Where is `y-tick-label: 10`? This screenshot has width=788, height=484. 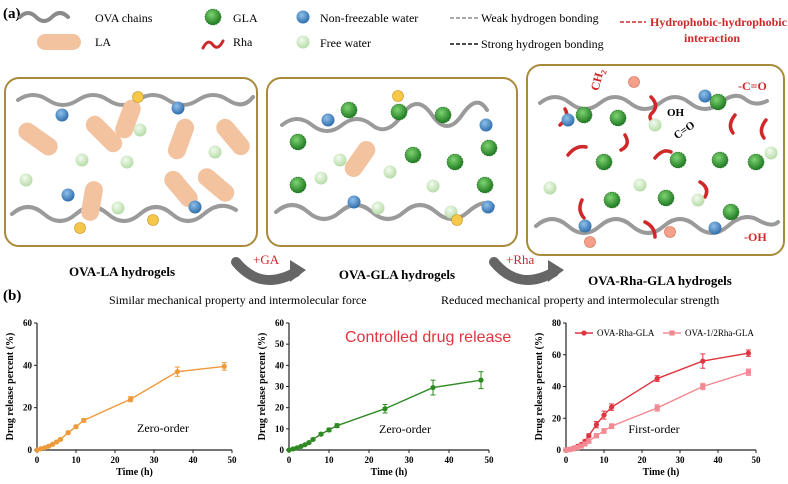 y-tick-label: 10 is located at coordinates (280, 429).